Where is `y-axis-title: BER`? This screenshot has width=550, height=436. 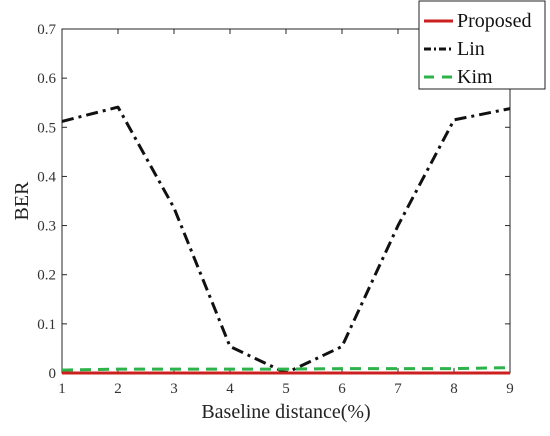
y-axis-title: BER is located at coordinates (22, 201).